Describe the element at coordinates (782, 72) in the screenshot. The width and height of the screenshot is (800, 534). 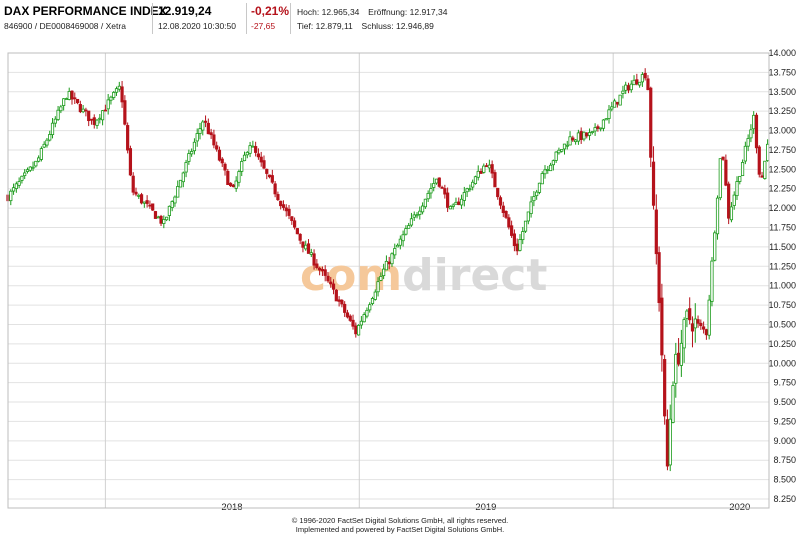
I see `y-tick-label: 13.750` at that location.